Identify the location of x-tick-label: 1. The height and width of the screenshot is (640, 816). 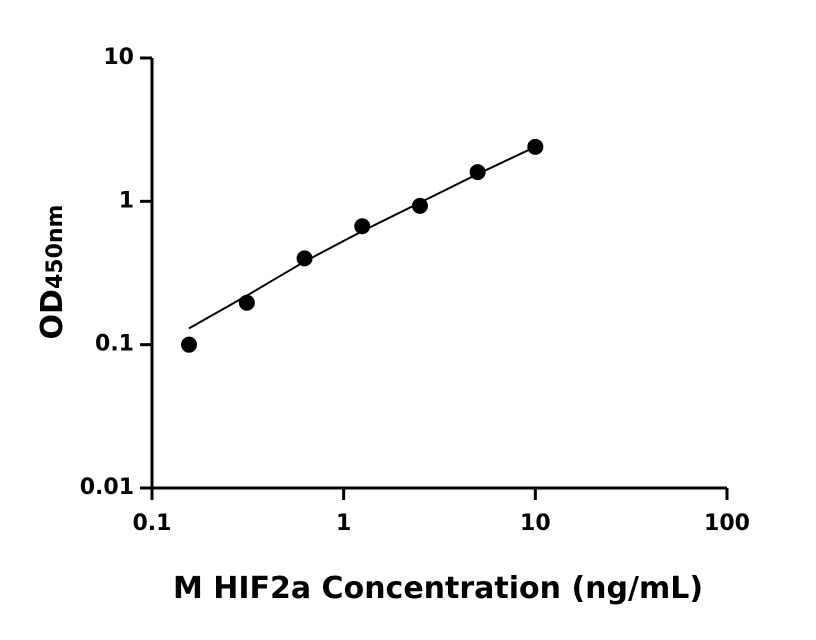
(343, 523).